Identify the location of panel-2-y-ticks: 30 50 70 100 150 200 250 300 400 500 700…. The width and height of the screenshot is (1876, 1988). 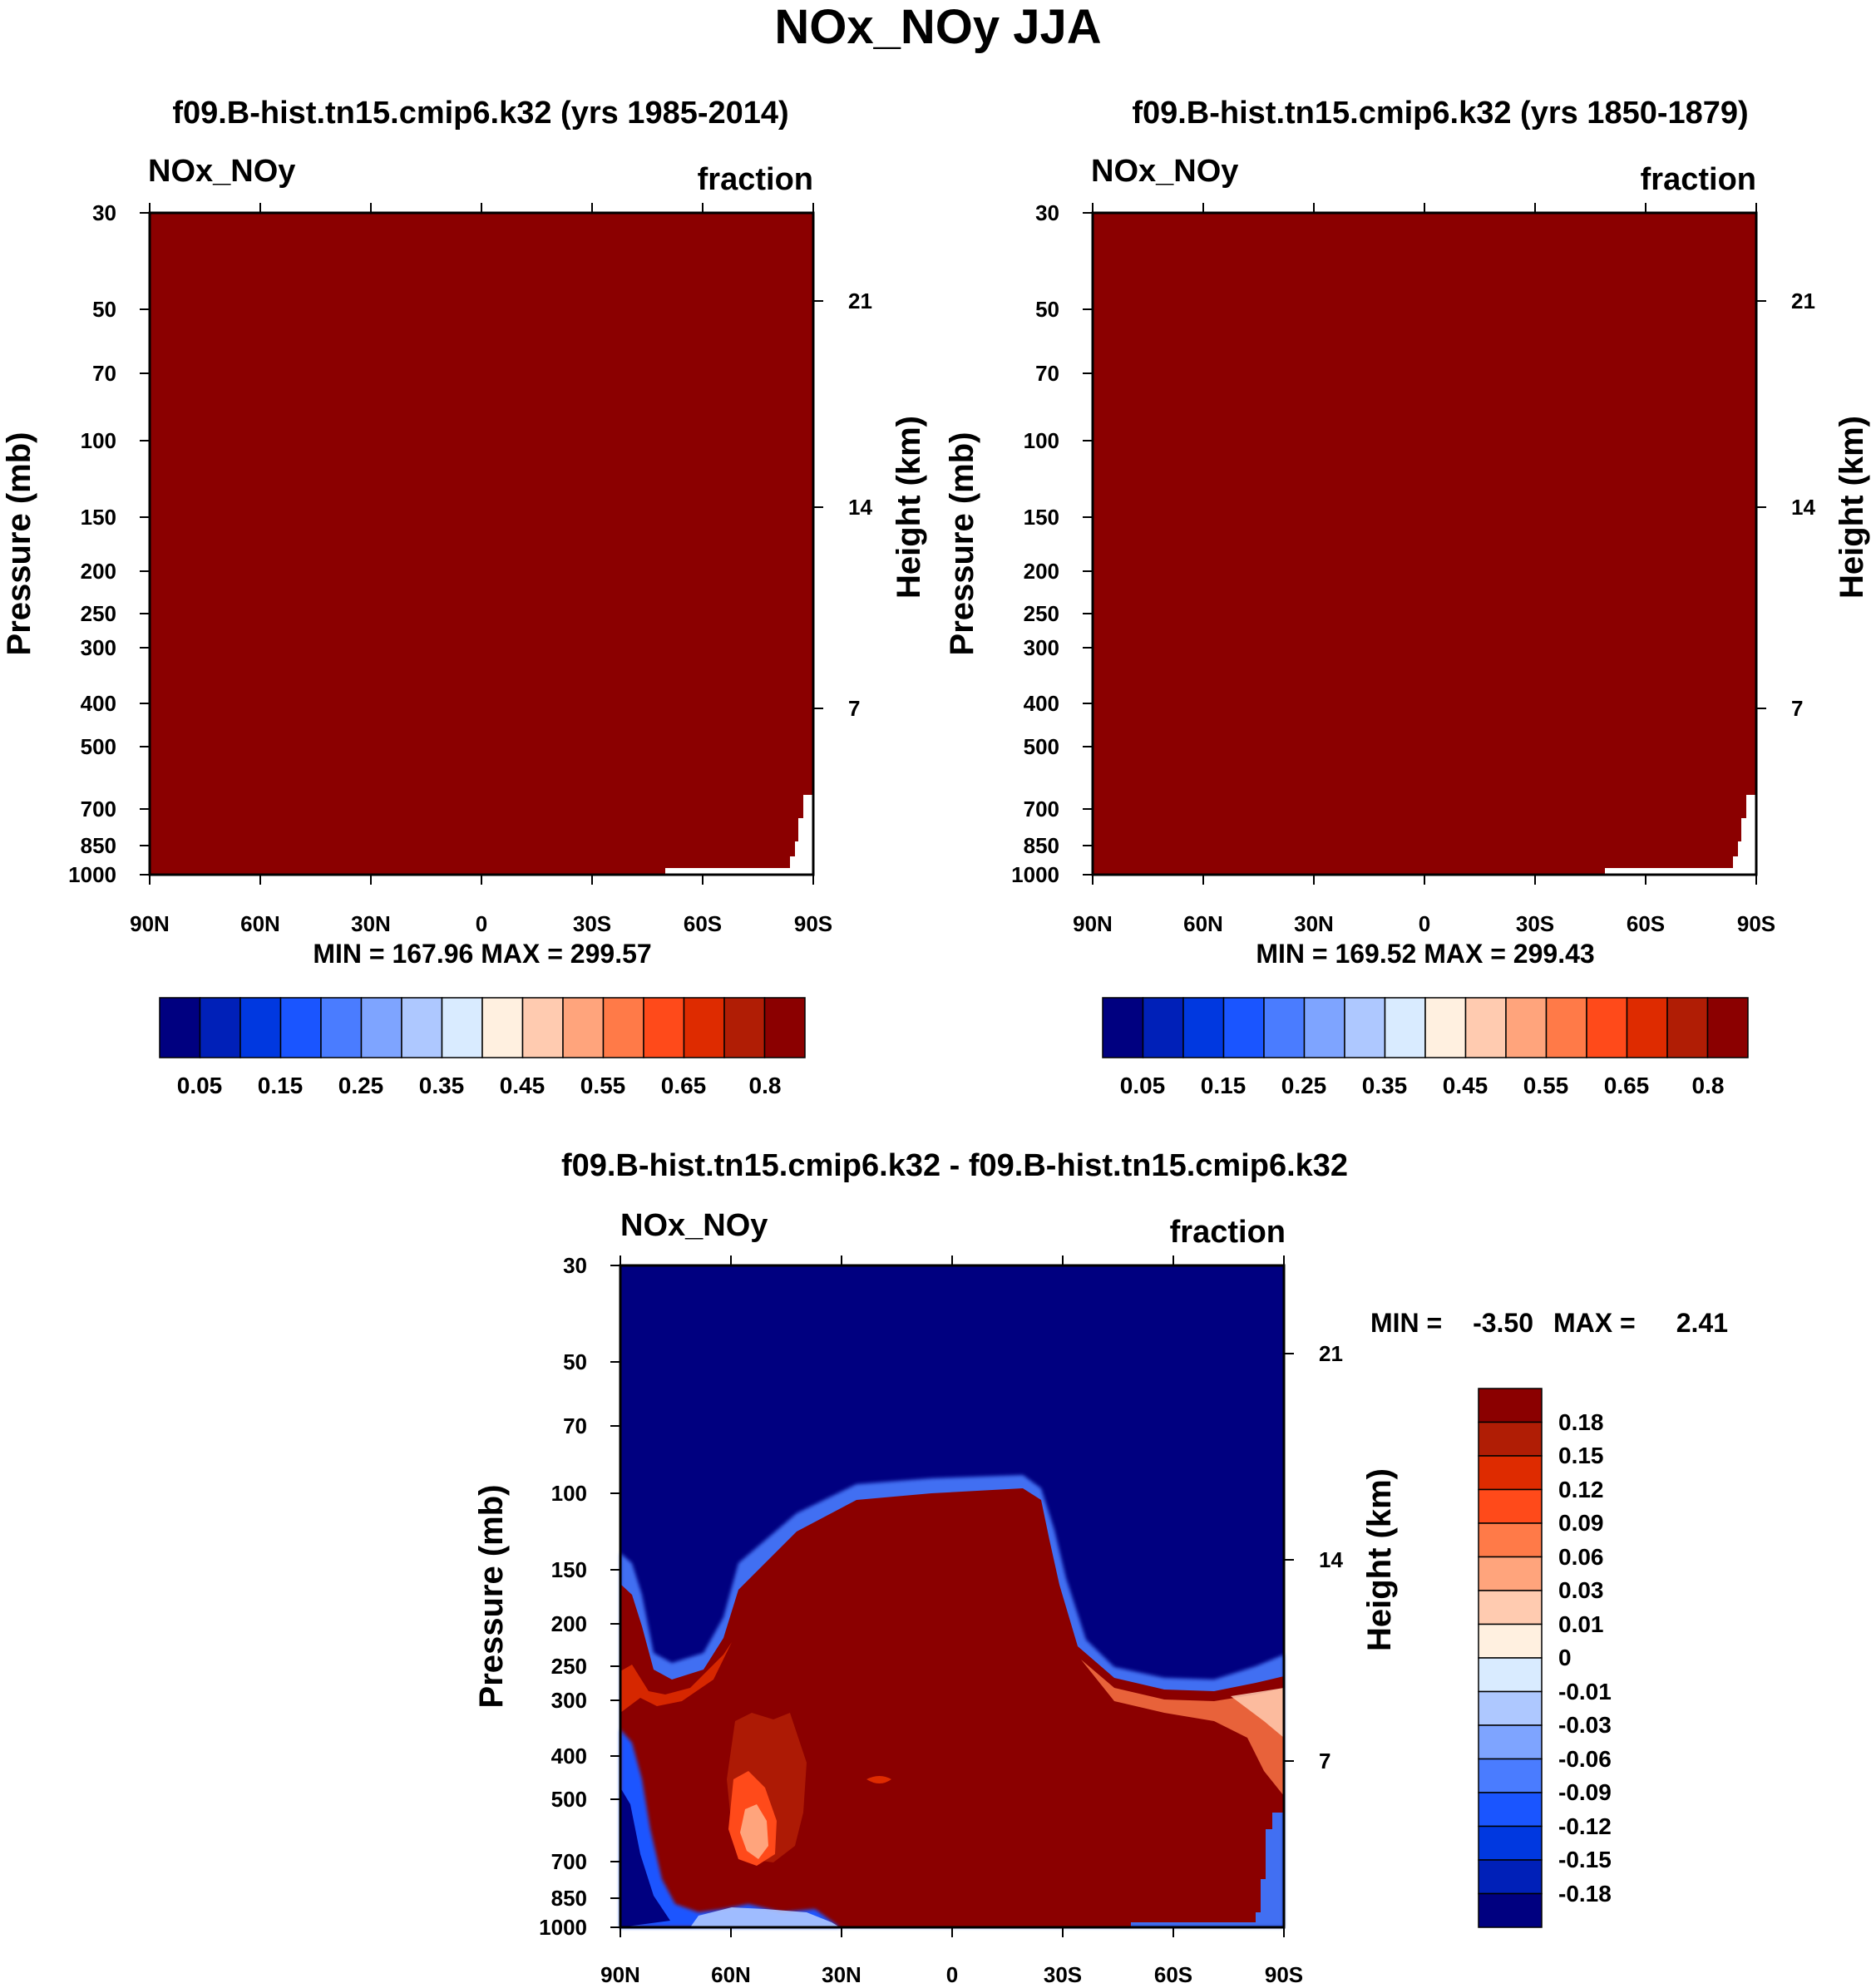
(1052, 543).